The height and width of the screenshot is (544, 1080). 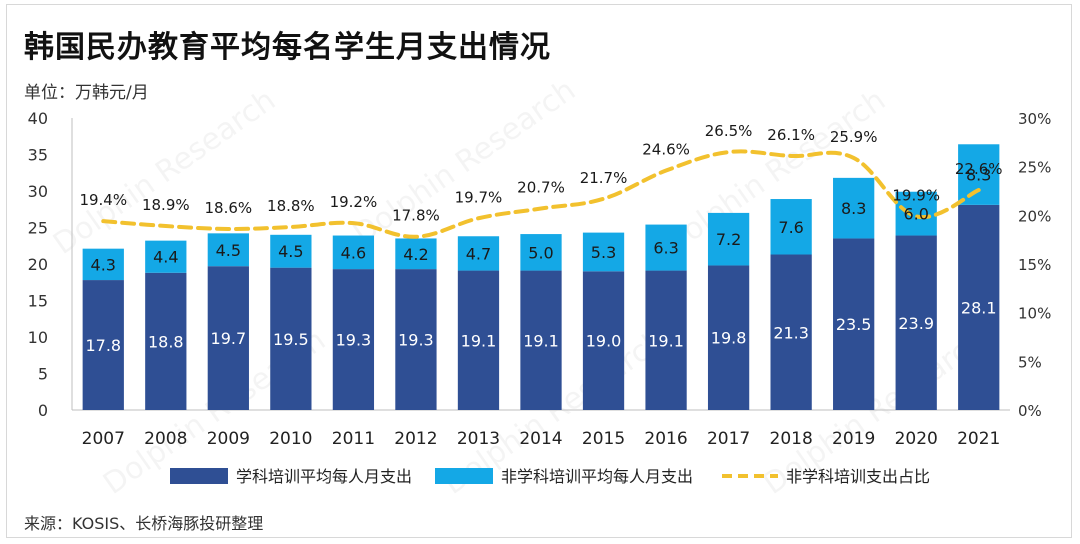 What do you see at coordinates (353, 439) in the screenshot?
I see `x-tick-label: 2011` at bounding box center [353, 439].